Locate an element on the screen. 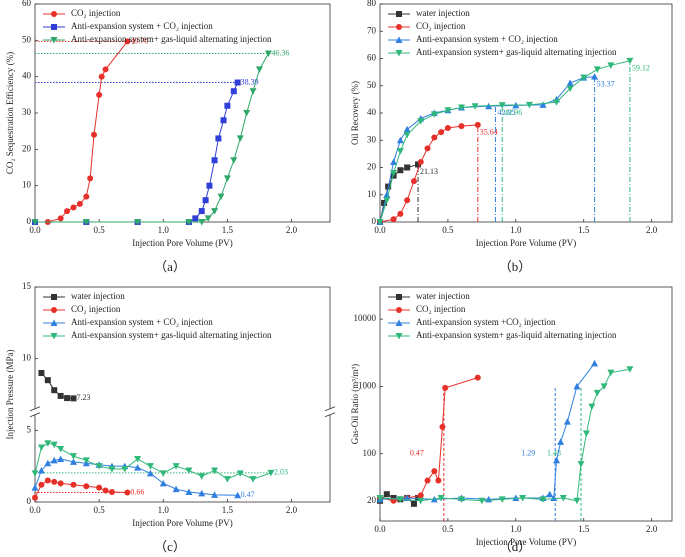  y-axis-label: Gas-Oil Ratio (m³/m³) is located at coordinates (355, 404).